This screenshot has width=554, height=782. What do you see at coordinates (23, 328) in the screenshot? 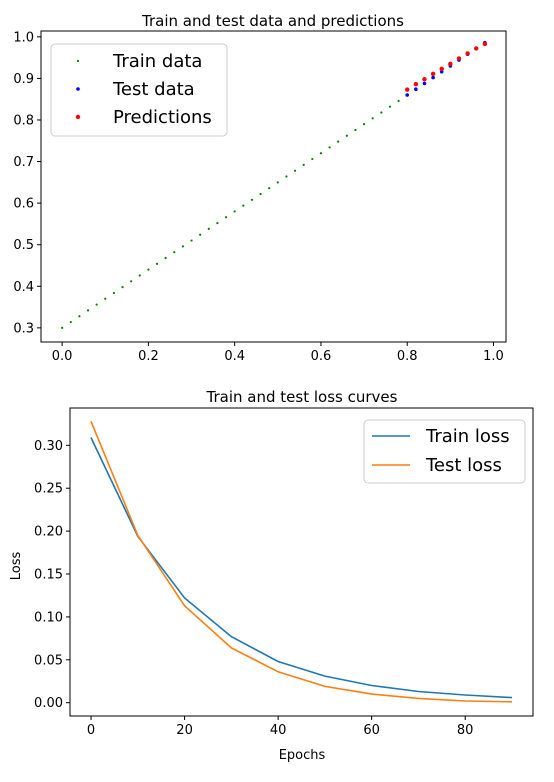
I see `y-tick-label: 0.3` at bounding box center [23, 328].